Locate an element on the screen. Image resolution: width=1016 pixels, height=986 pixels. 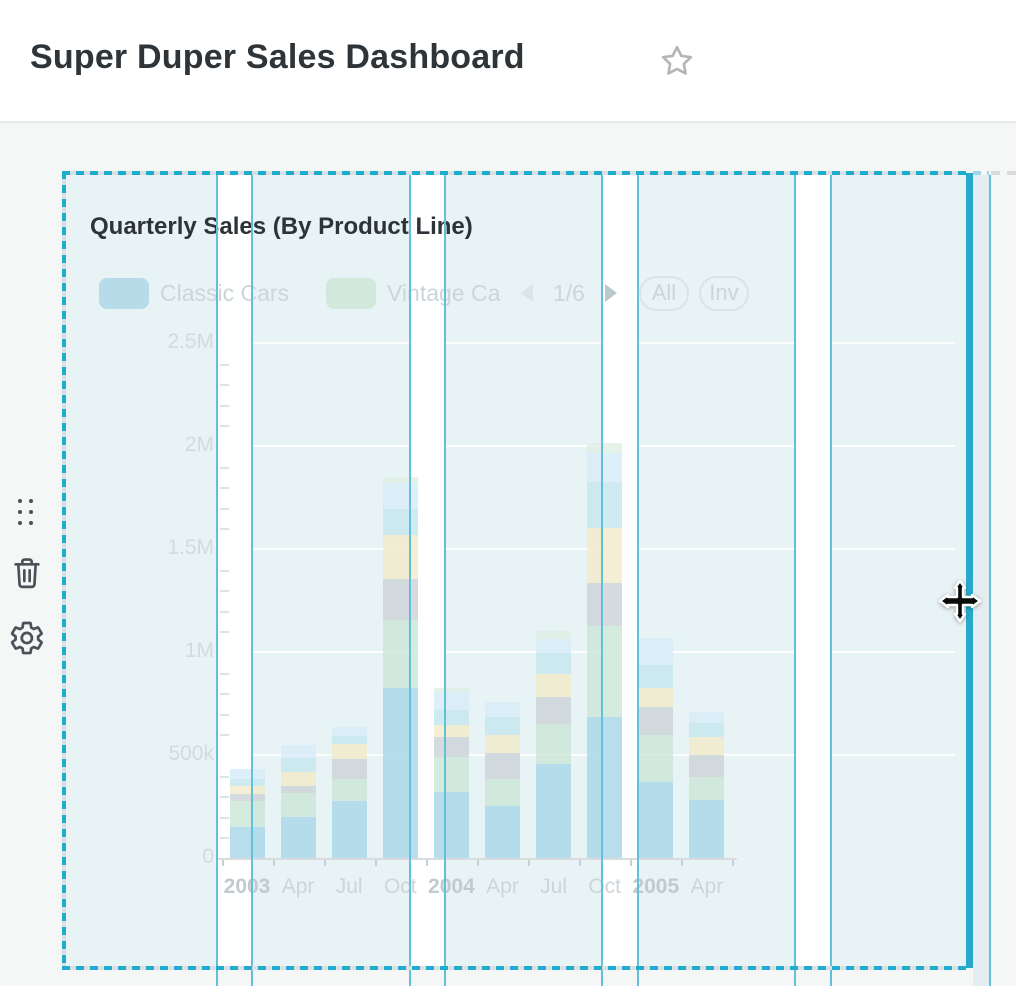
card-title: Quarterly Sales (By Product Line) is located at coordinates (281, 226).